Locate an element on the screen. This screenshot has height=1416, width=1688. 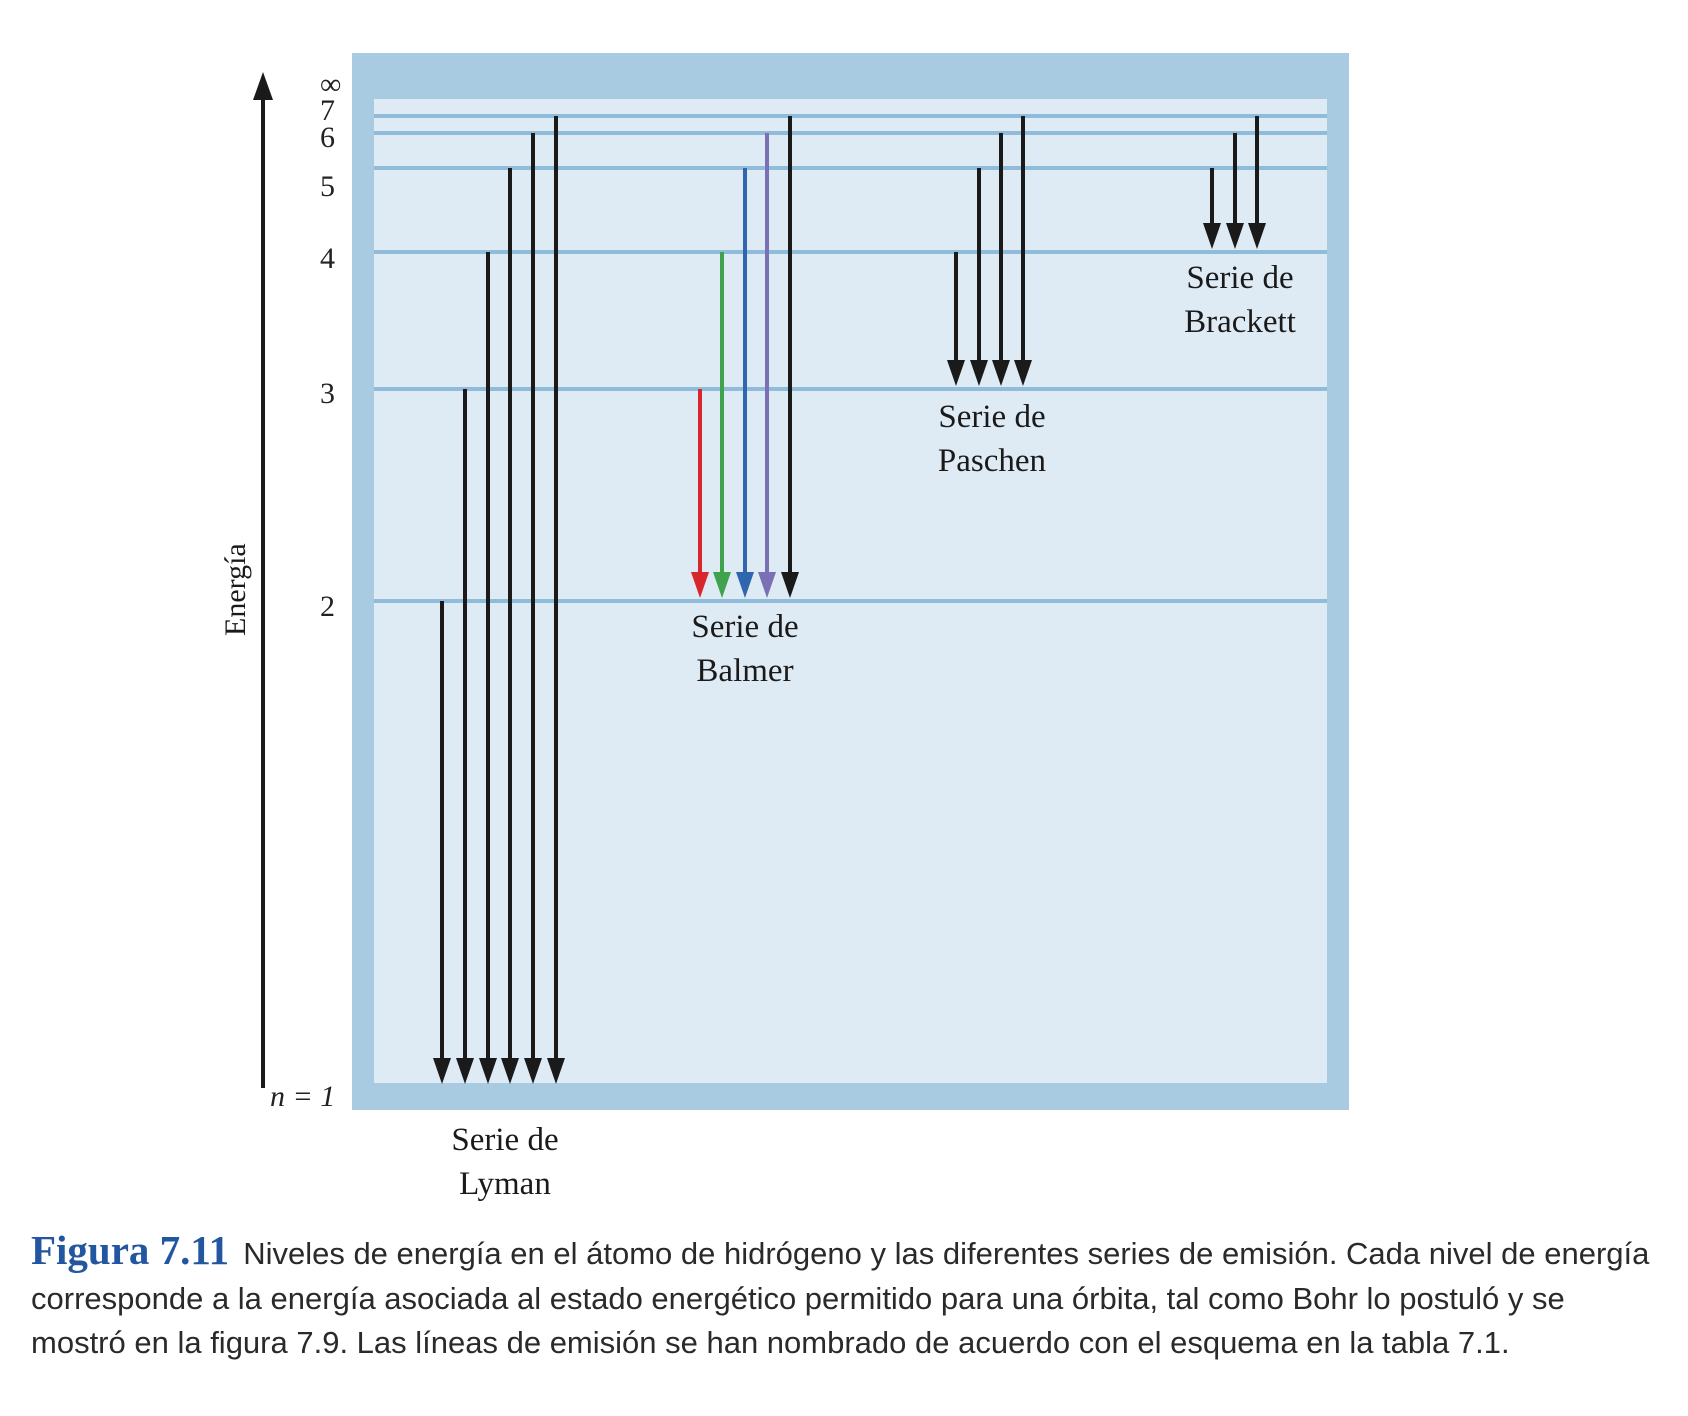
level-label-4: 4 is located at coordinates (327, 258).